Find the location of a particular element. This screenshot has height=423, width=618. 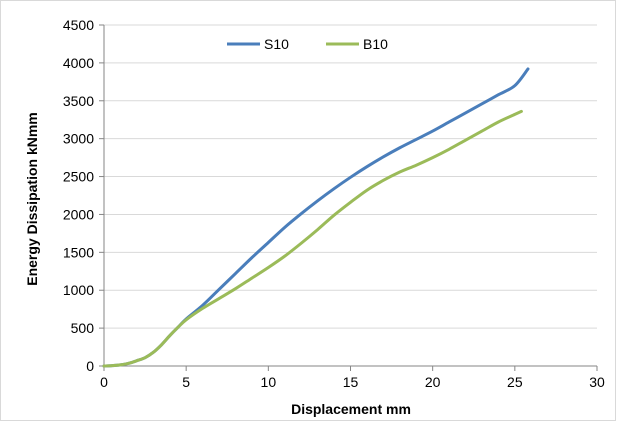

y-tick-label: 3500 is located at coordinates (78, 101).